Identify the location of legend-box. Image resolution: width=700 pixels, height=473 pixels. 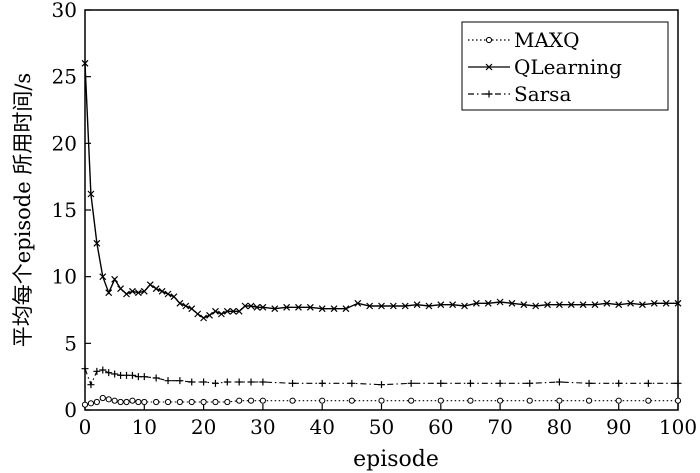
(565, 66).